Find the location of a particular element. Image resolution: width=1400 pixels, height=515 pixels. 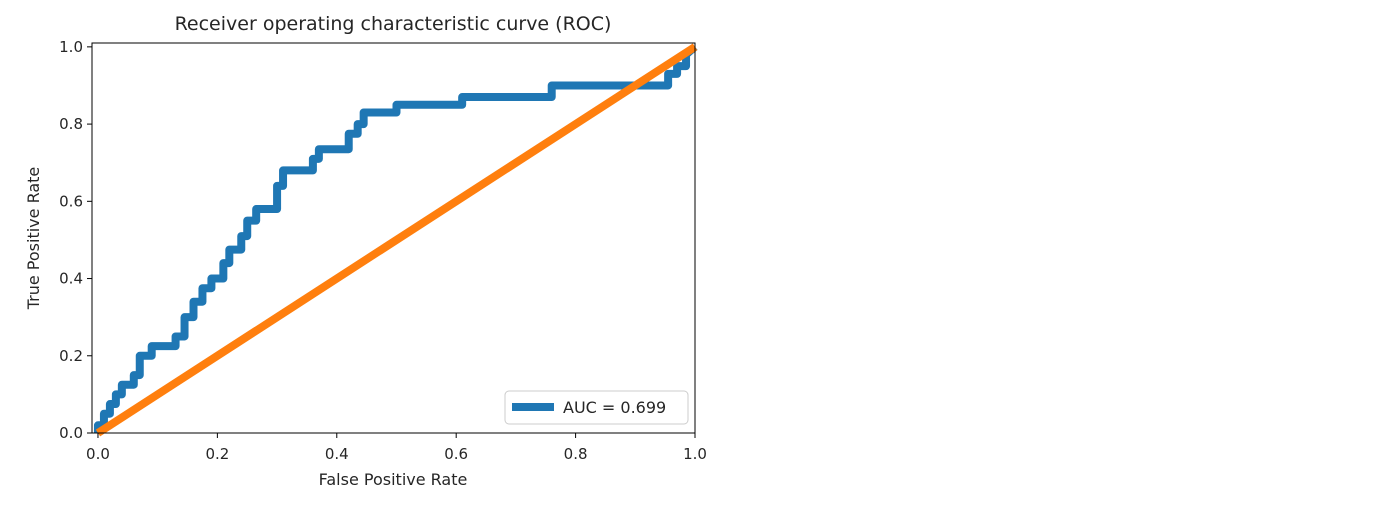

y-axis-label: True Positive Rate is located at coordinates (33, 239).